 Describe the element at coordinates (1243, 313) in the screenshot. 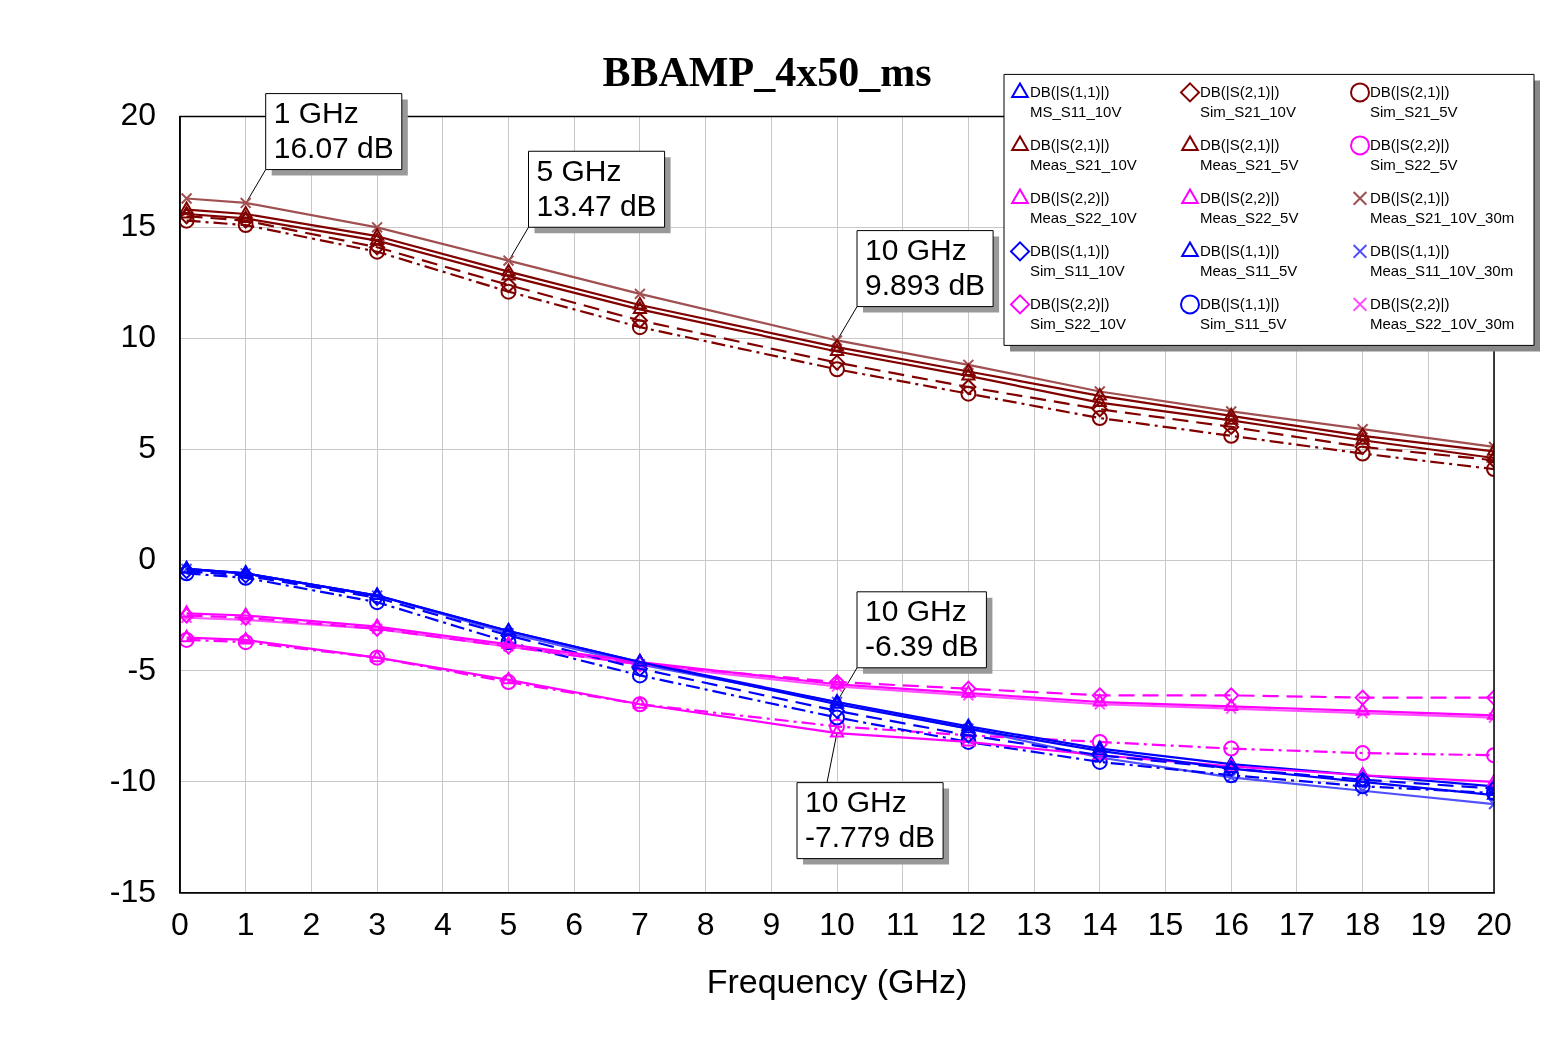

I see `legend-label: DB(|S(1,1)|) Sim_S11_5V` at that location.